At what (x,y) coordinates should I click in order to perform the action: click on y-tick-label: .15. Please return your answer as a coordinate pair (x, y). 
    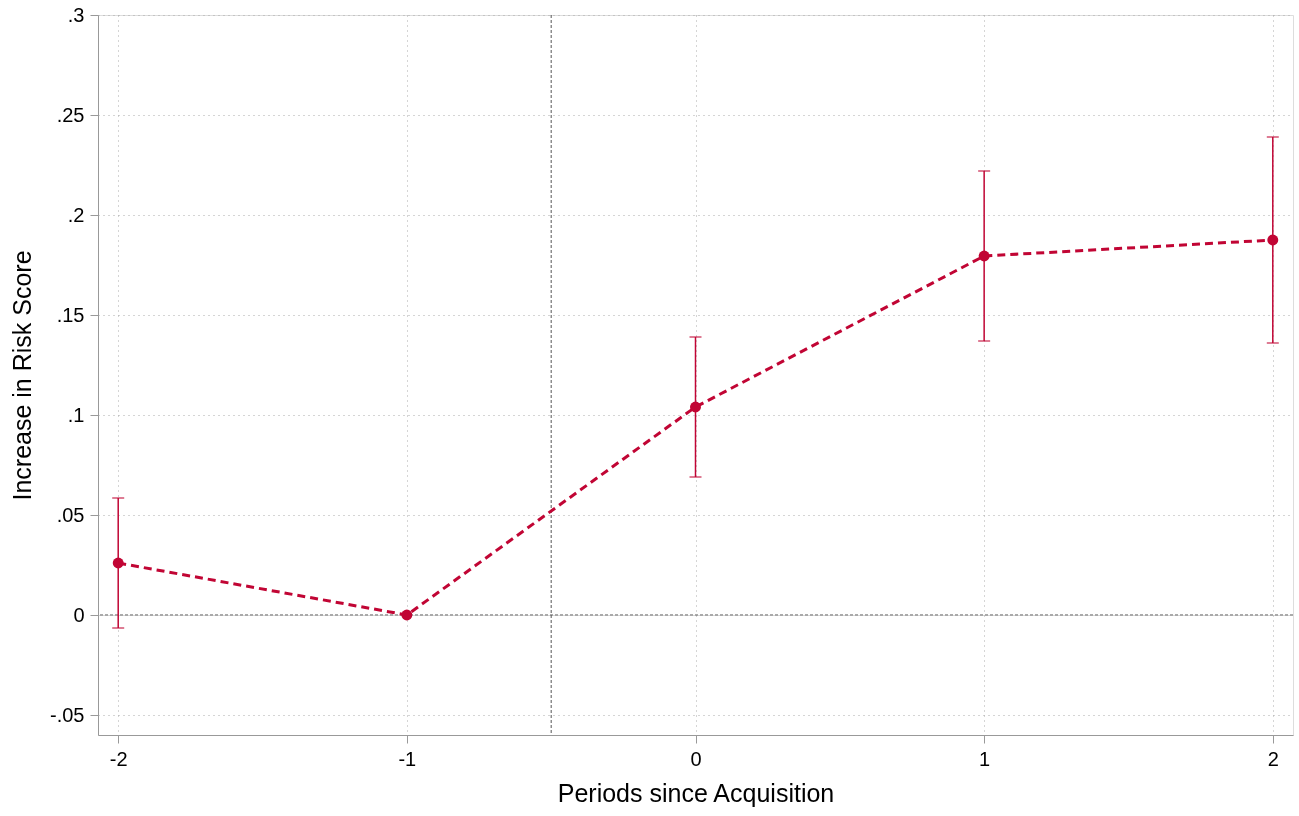
    Looking at the image, I should click on (70, 314).